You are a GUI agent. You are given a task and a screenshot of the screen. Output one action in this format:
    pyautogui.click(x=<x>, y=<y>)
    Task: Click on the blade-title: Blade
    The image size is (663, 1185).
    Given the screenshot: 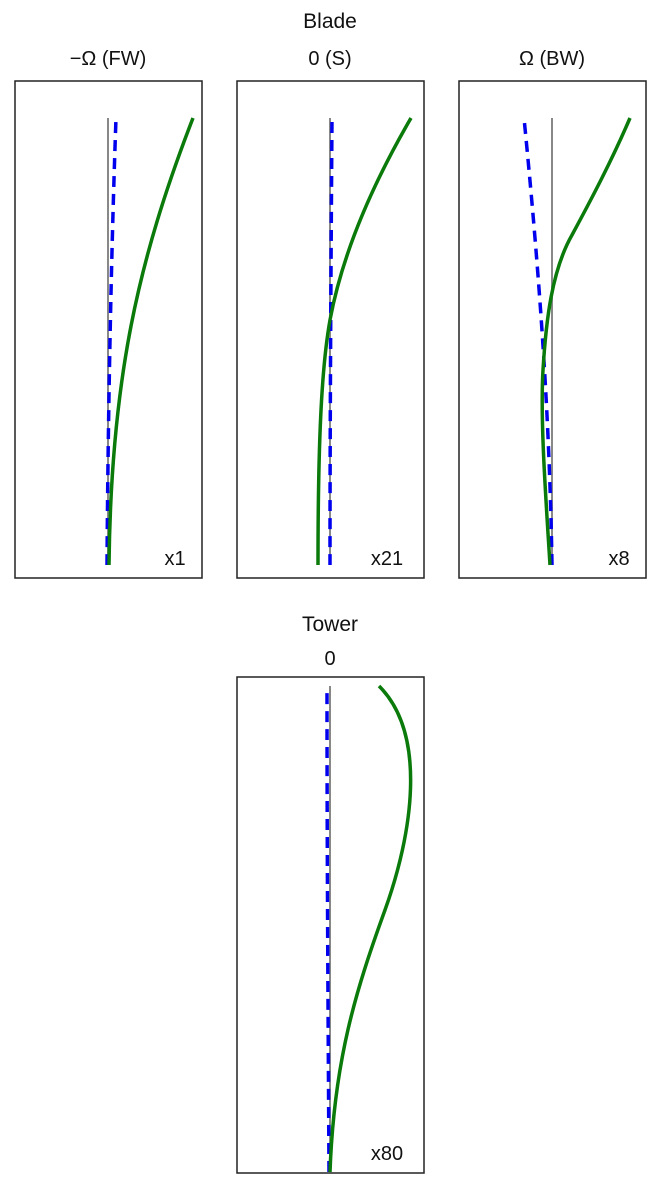 What is the action you would take?
    pyautogui.click(x=330, y=21)
    